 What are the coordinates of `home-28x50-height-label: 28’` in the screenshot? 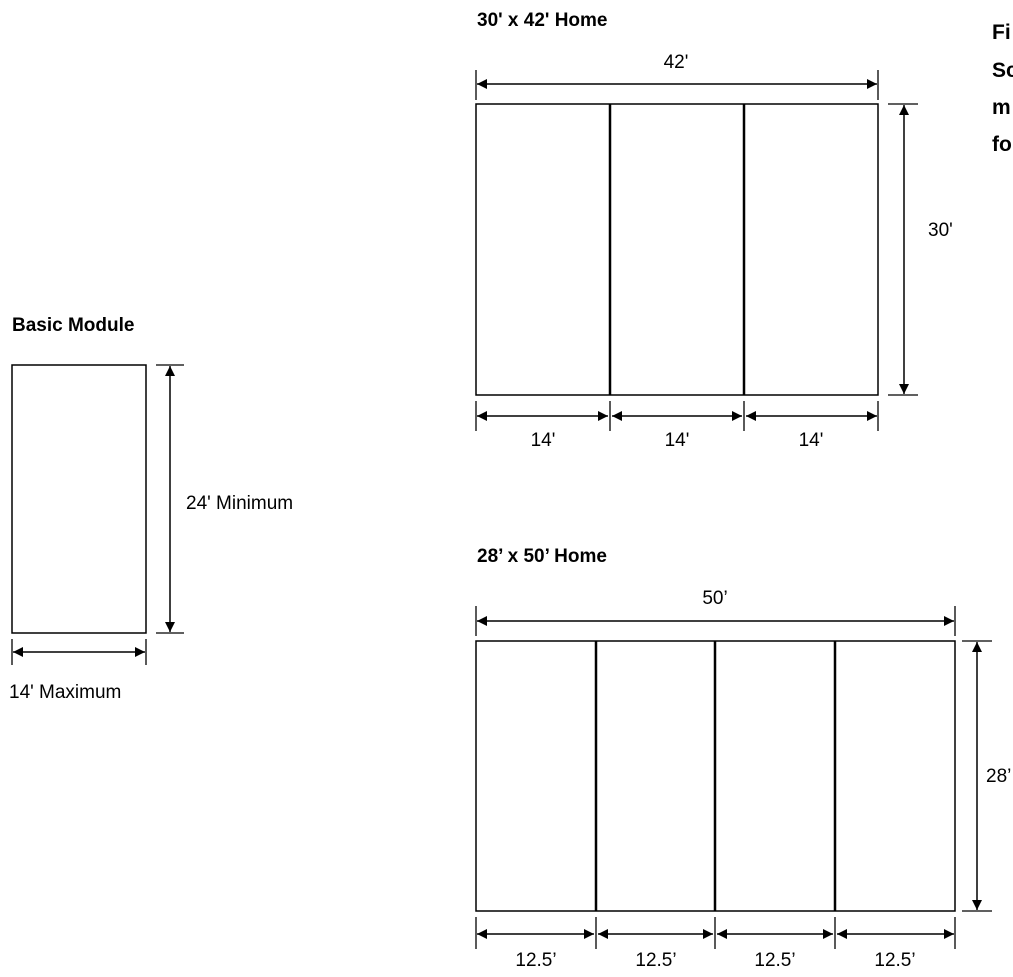 It's located at (998, 776).